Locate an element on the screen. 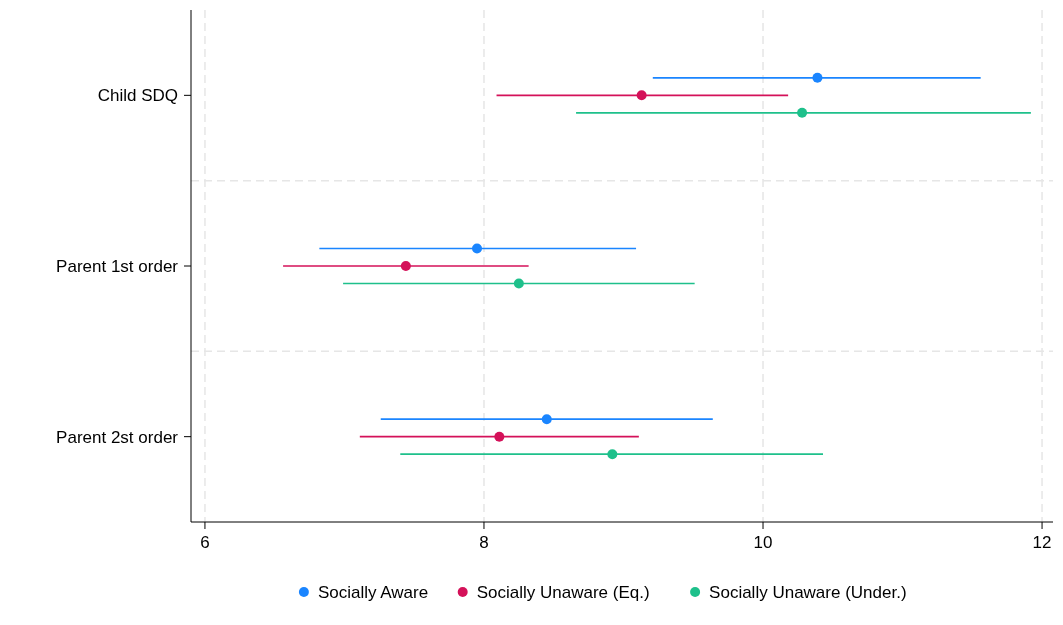  y-tick-label: Parent 2st order is located at coordinates (117, 437).